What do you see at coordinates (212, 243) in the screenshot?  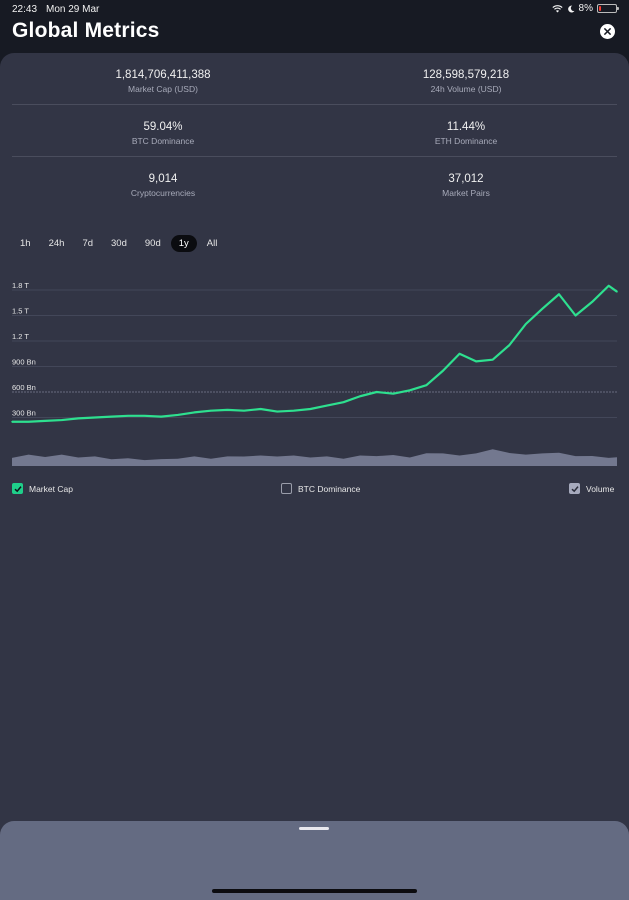 I see `range-tab-all: All` at bounding box center [212, 243].